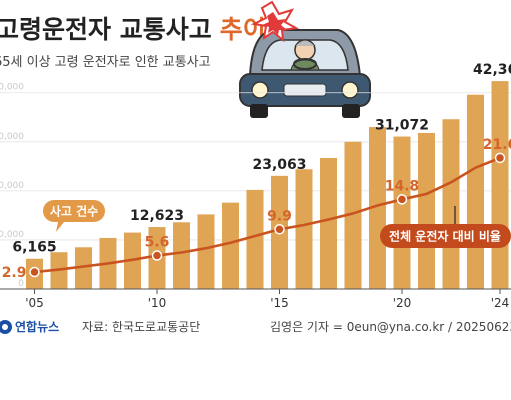 This screenshot has width=511, height=400. I want to click on legend-bars-label: 사고 건수, so click(74, 211).